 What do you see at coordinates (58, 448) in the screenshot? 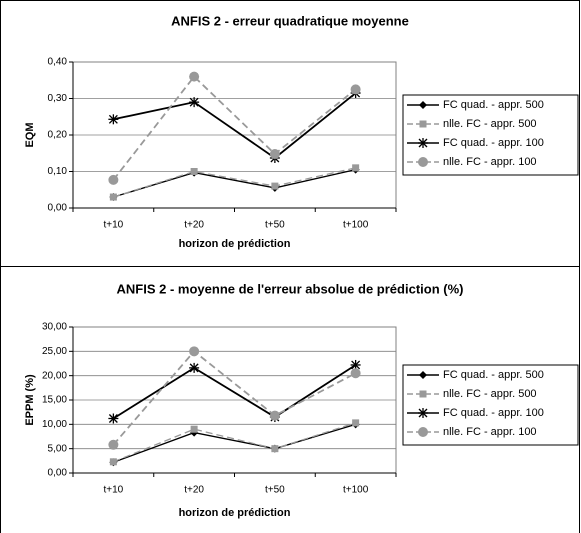
I see `y-tick-label: 5,00` at bounding box center [58, 448].